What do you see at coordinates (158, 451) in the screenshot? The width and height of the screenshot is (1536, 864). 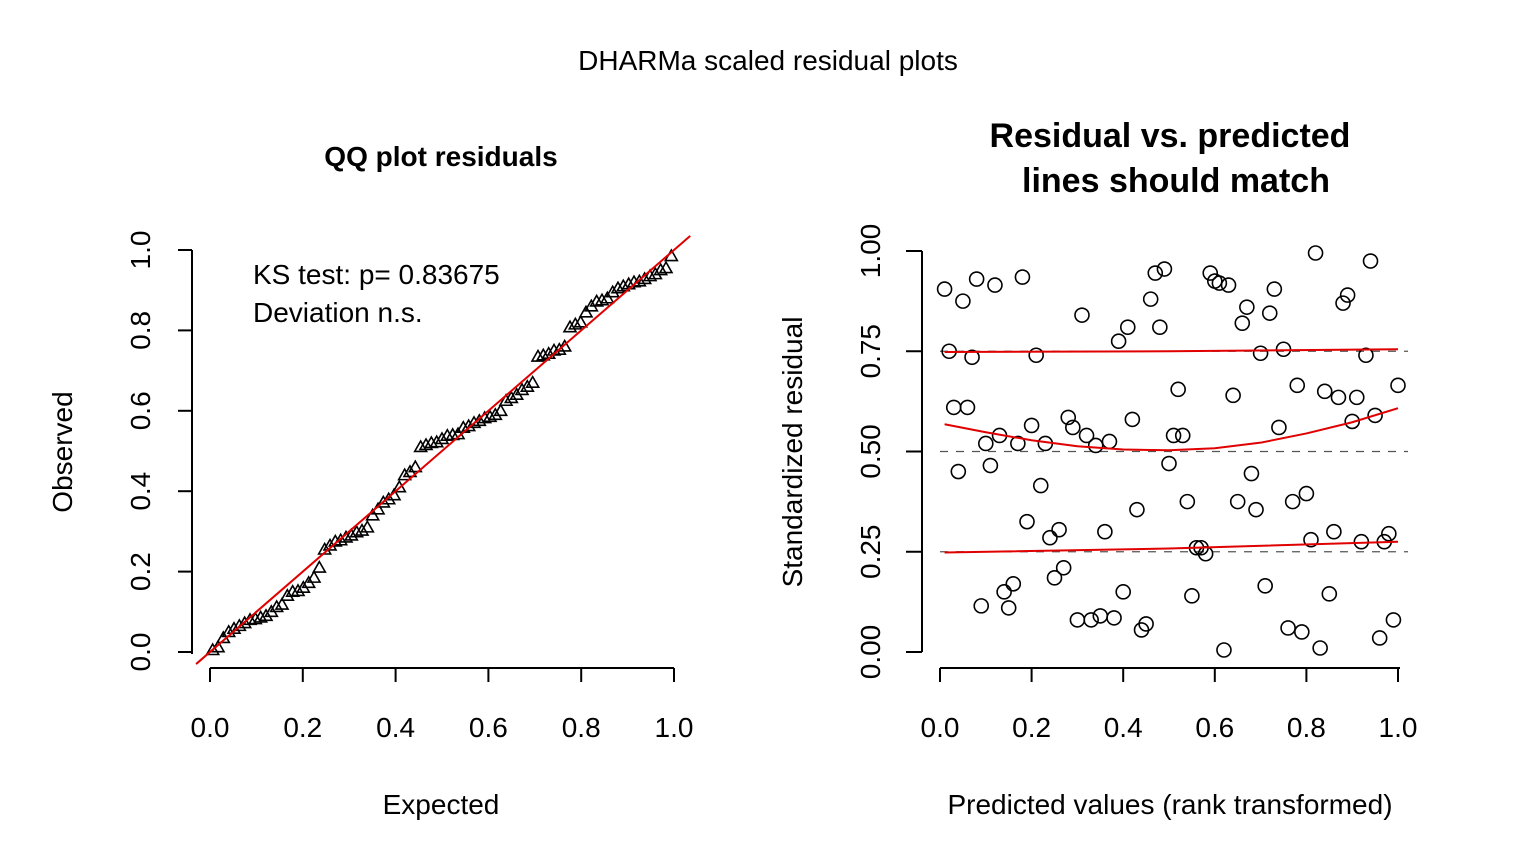 I see `qq-y-ticks: 0.0 0.2 0.4 0.6 0.8 1.0` at bounding box center [158, 451].